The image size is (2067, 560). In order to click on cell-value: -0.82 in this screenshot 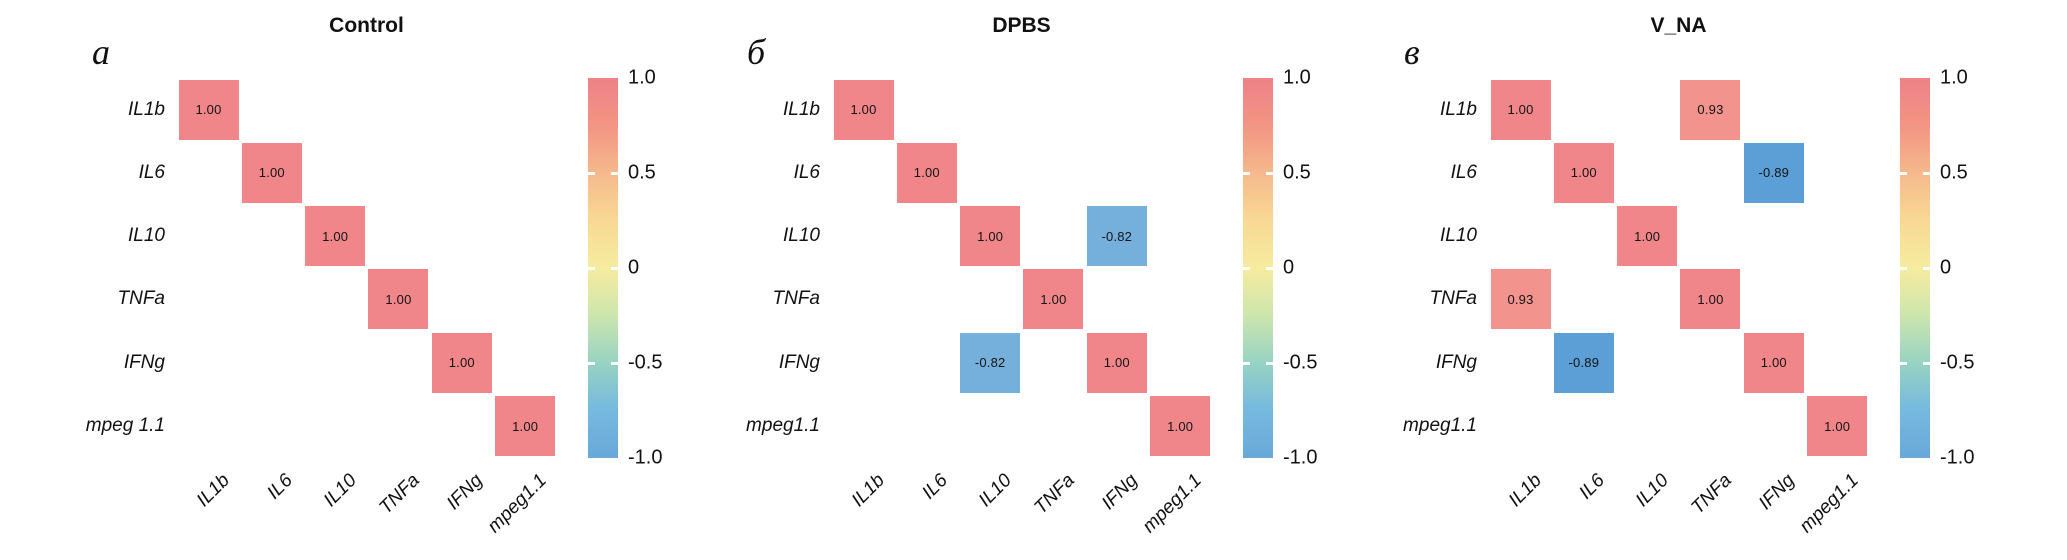, I will do `click(990, 363)`.